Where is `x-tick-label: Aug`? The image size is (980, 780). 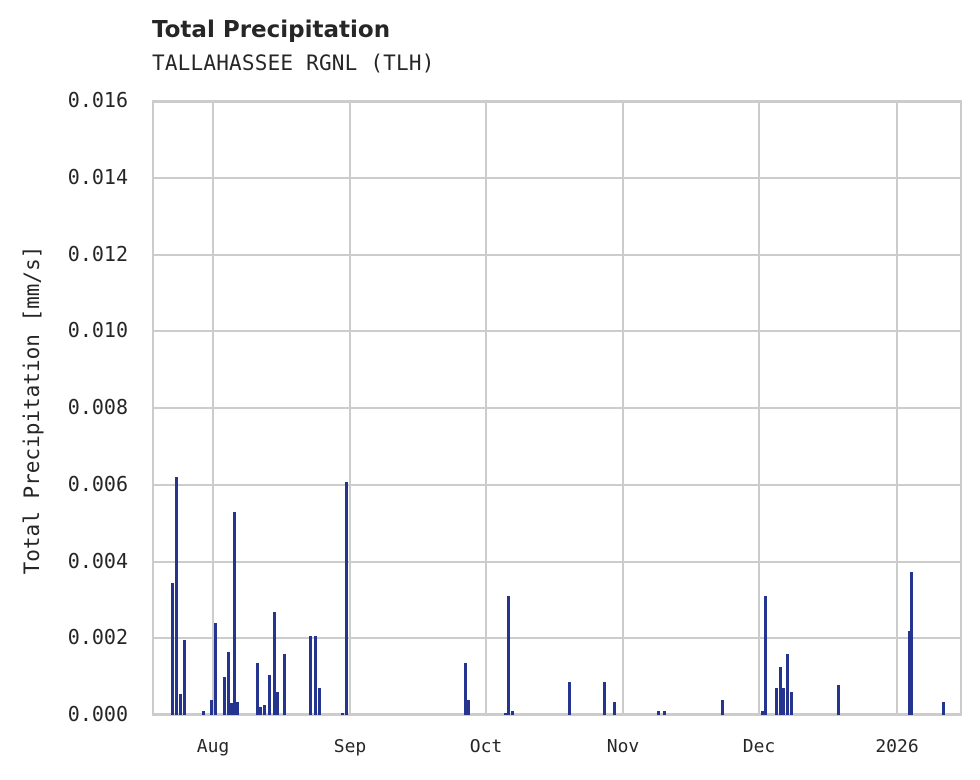
x-tick-label: Aug is located at coordinates (213, 746).